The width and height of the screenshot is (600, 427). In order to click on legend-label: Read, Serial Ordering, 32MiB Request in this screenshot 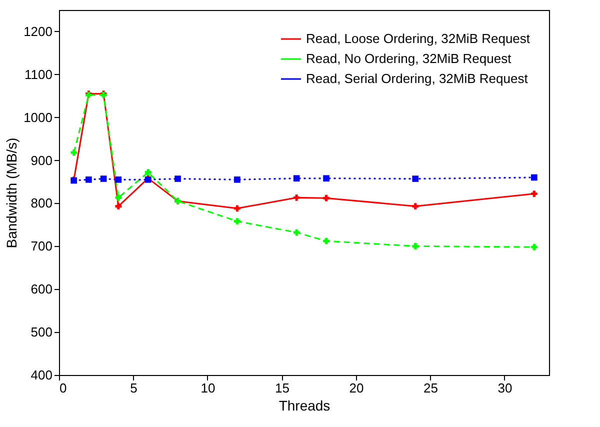, I will do `click(417, 78)`.